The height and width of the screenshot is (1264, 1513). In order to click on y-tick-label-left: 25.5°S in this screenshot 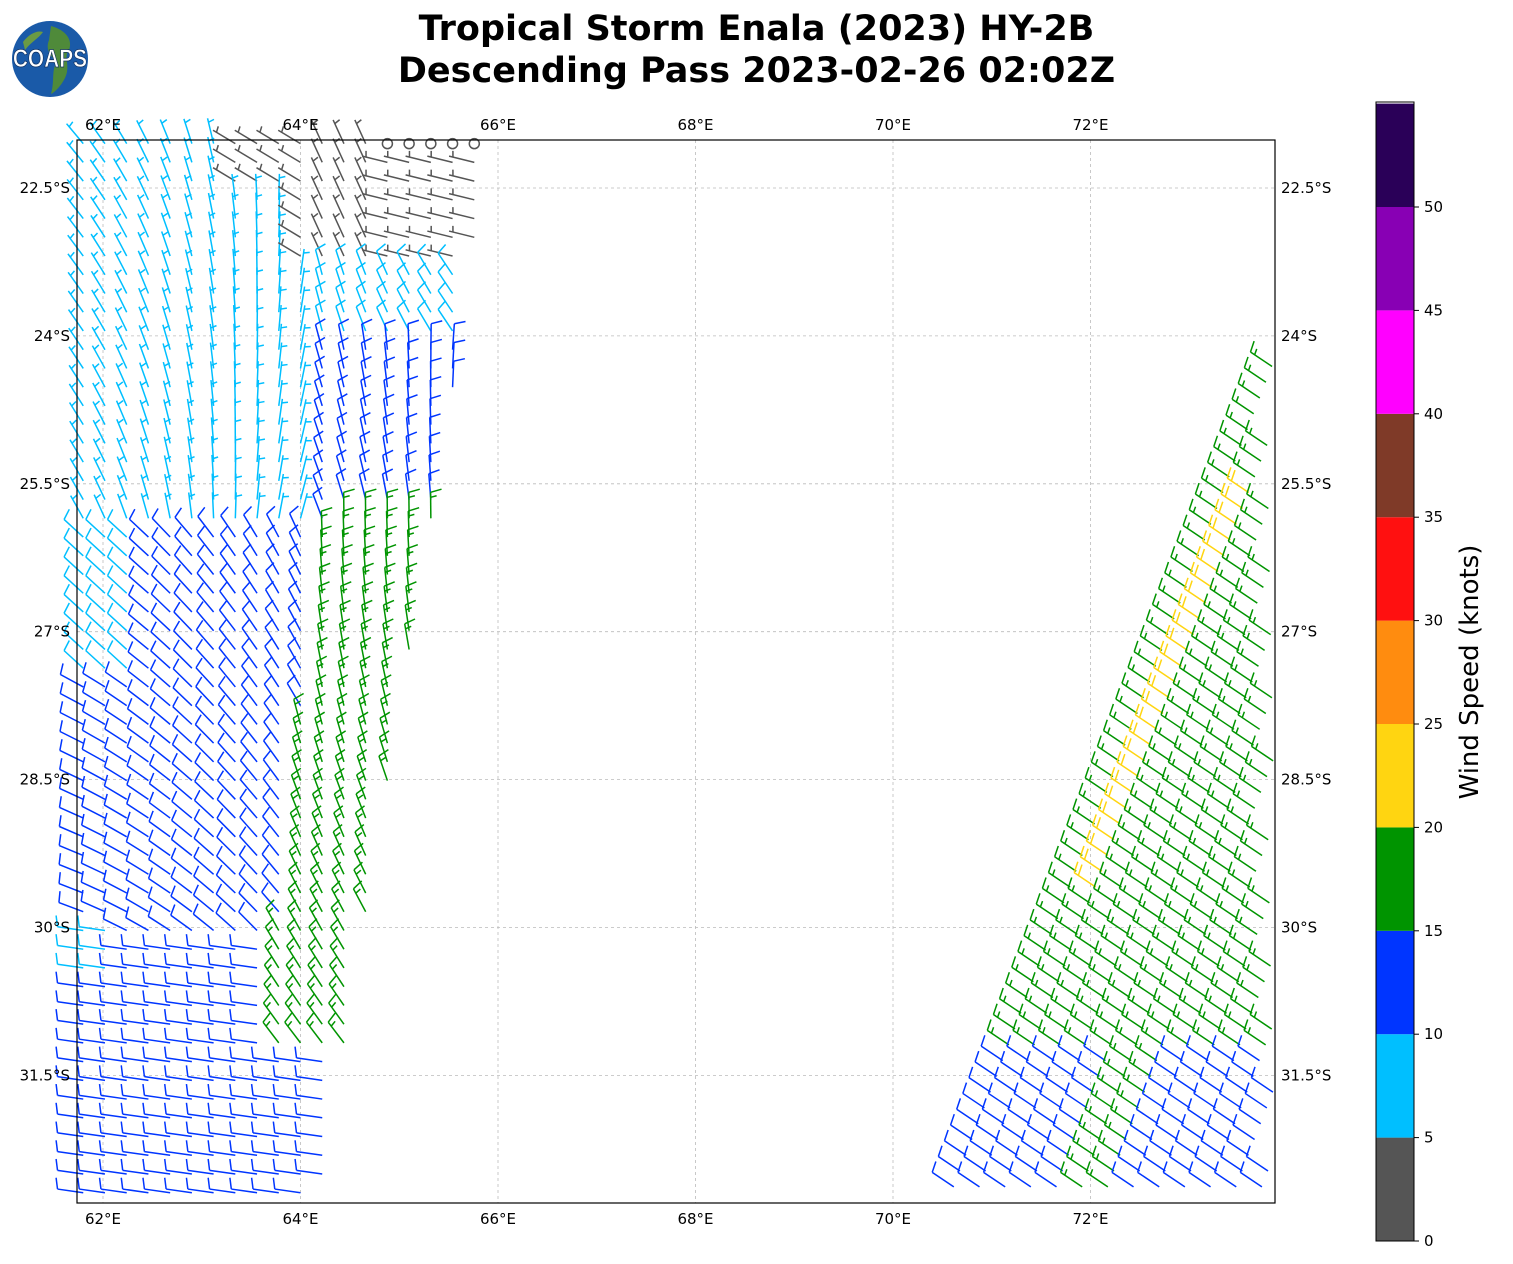, I will do `click(45, 484)`.